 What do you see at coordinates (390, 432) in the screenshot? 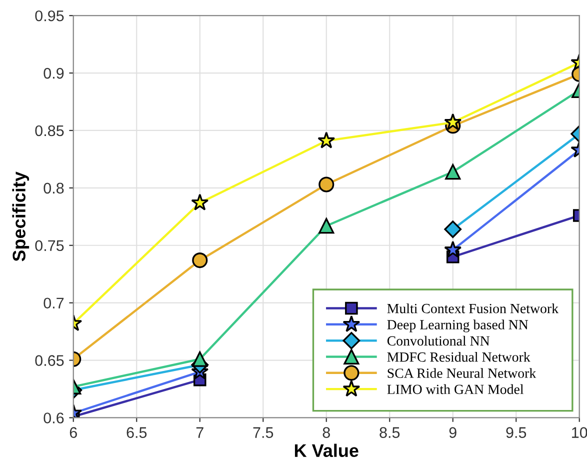
I see `x-tick-label: 8.5` at bounding box center [390, 432].